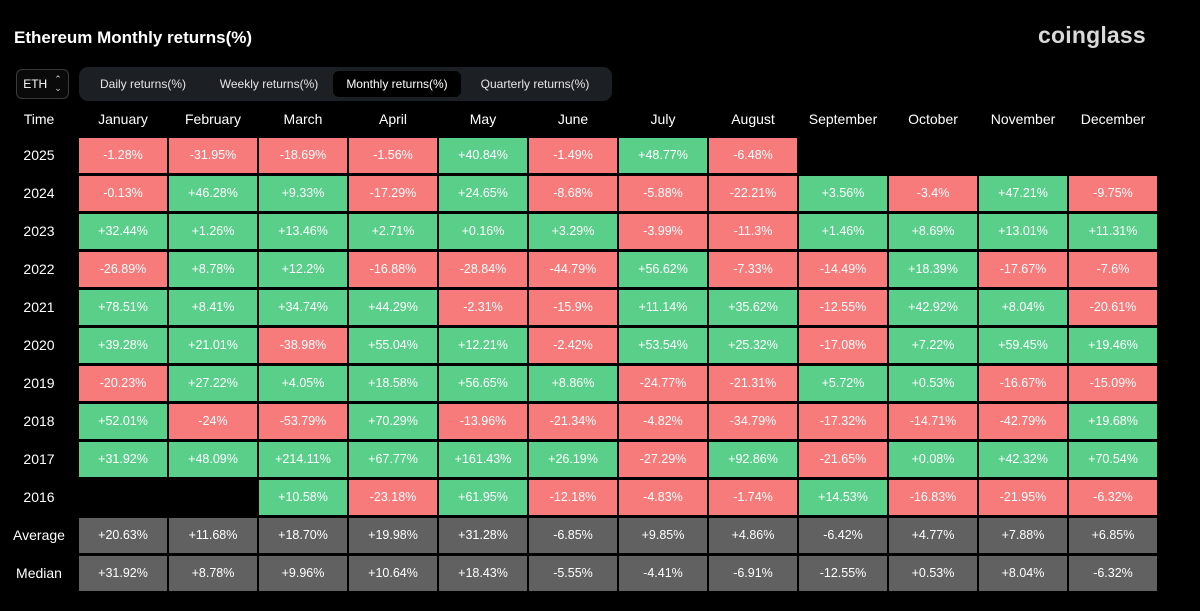  What do you see at coordinates (123, 383) in the screenshot?
I see `return-cell: -20.23%` at bounding box center [123, 383].